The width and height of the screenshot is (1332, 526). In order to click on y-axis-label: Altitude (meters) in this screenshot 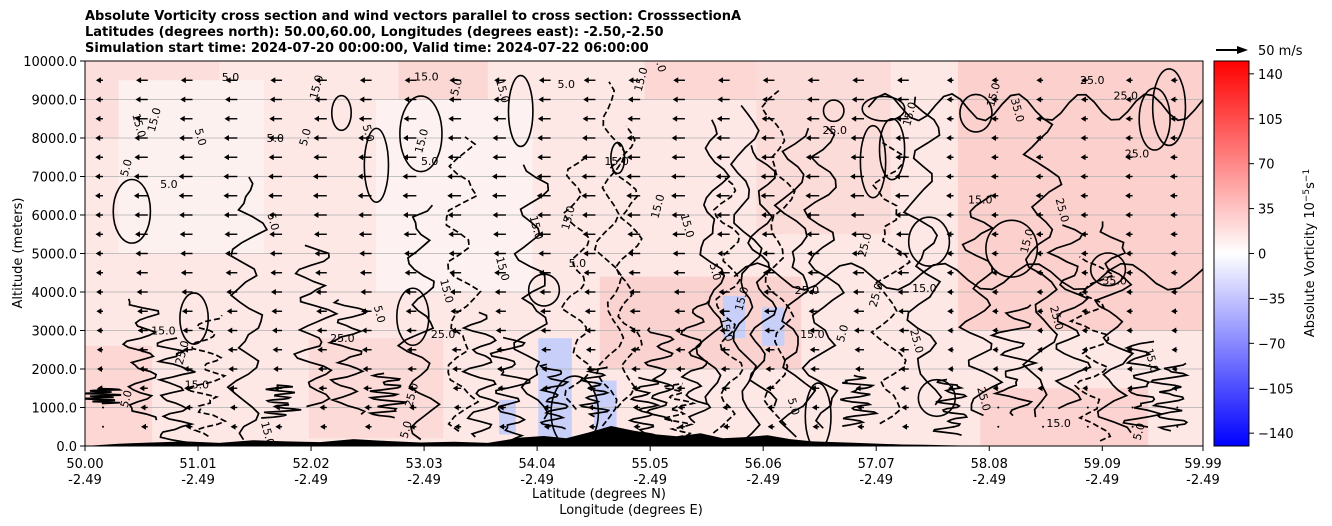, I will do `click(18, 253)`.